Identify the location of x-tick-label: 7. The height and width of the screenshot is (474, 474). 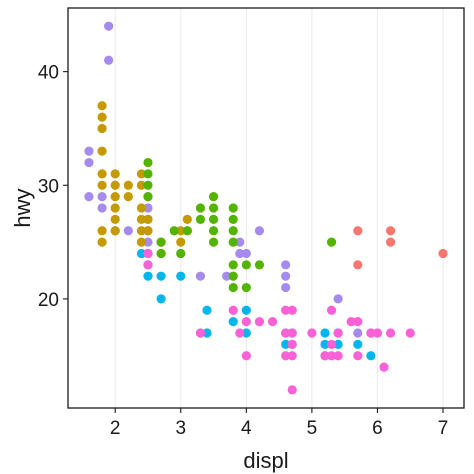
(443, 428).